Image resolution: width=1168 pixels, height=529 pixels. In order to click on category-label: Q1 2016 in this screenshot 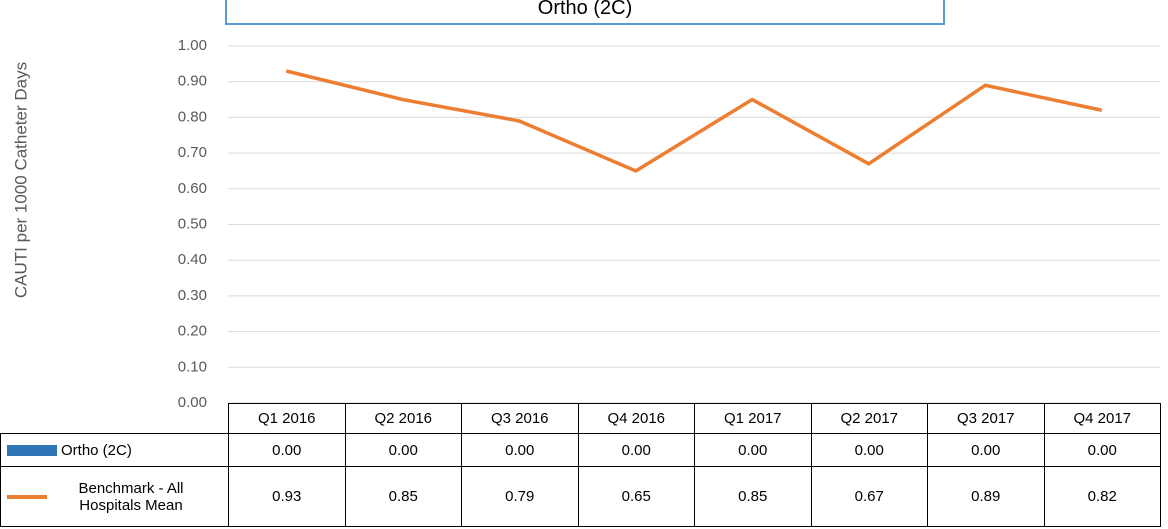, I will do `click(287, 418)`.